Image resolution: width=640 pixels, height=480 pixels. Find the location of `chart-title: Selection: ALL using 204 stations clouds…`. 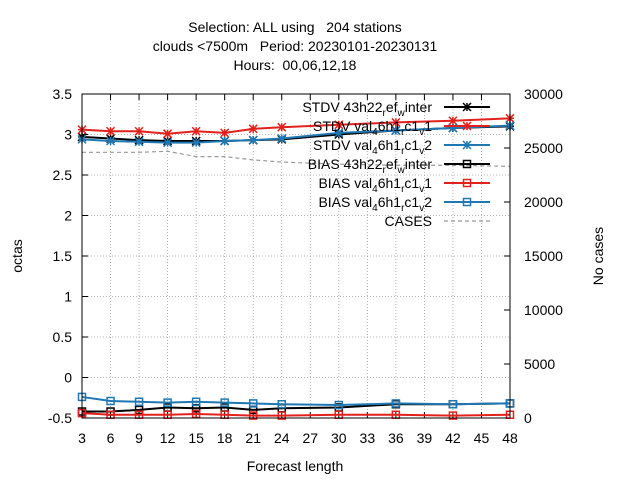

chart-title: Selection: ALL using 204 stations clouds… is located at coordinates (295, 46).